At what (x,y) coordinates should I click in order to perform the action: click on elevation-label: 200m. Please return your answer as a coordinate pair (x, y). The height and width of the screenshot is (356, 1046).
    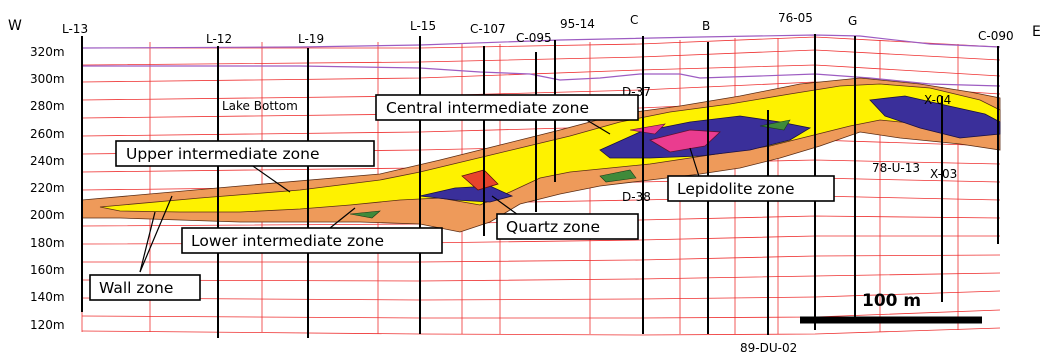
    Looking at the image, I should click on (47, 215).